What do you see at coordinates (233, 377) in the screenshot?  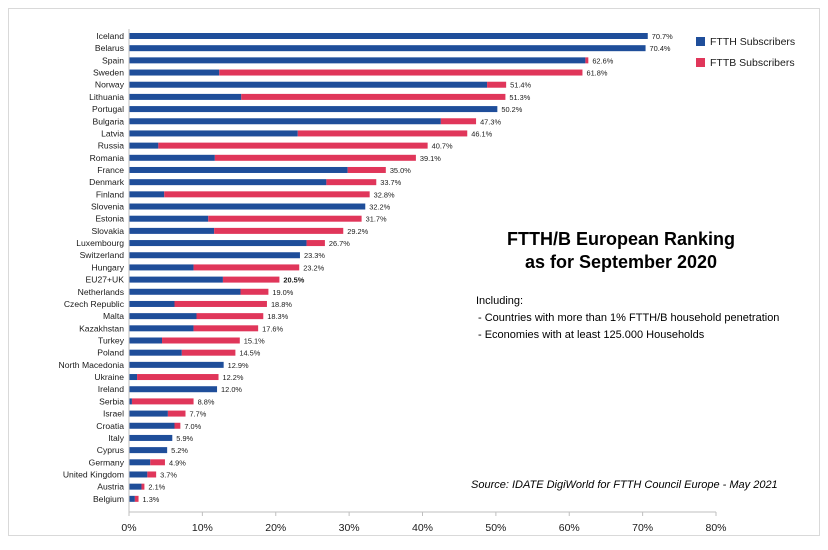 I see `total-value-label: 12.2%` at bounding box center [233, 377].